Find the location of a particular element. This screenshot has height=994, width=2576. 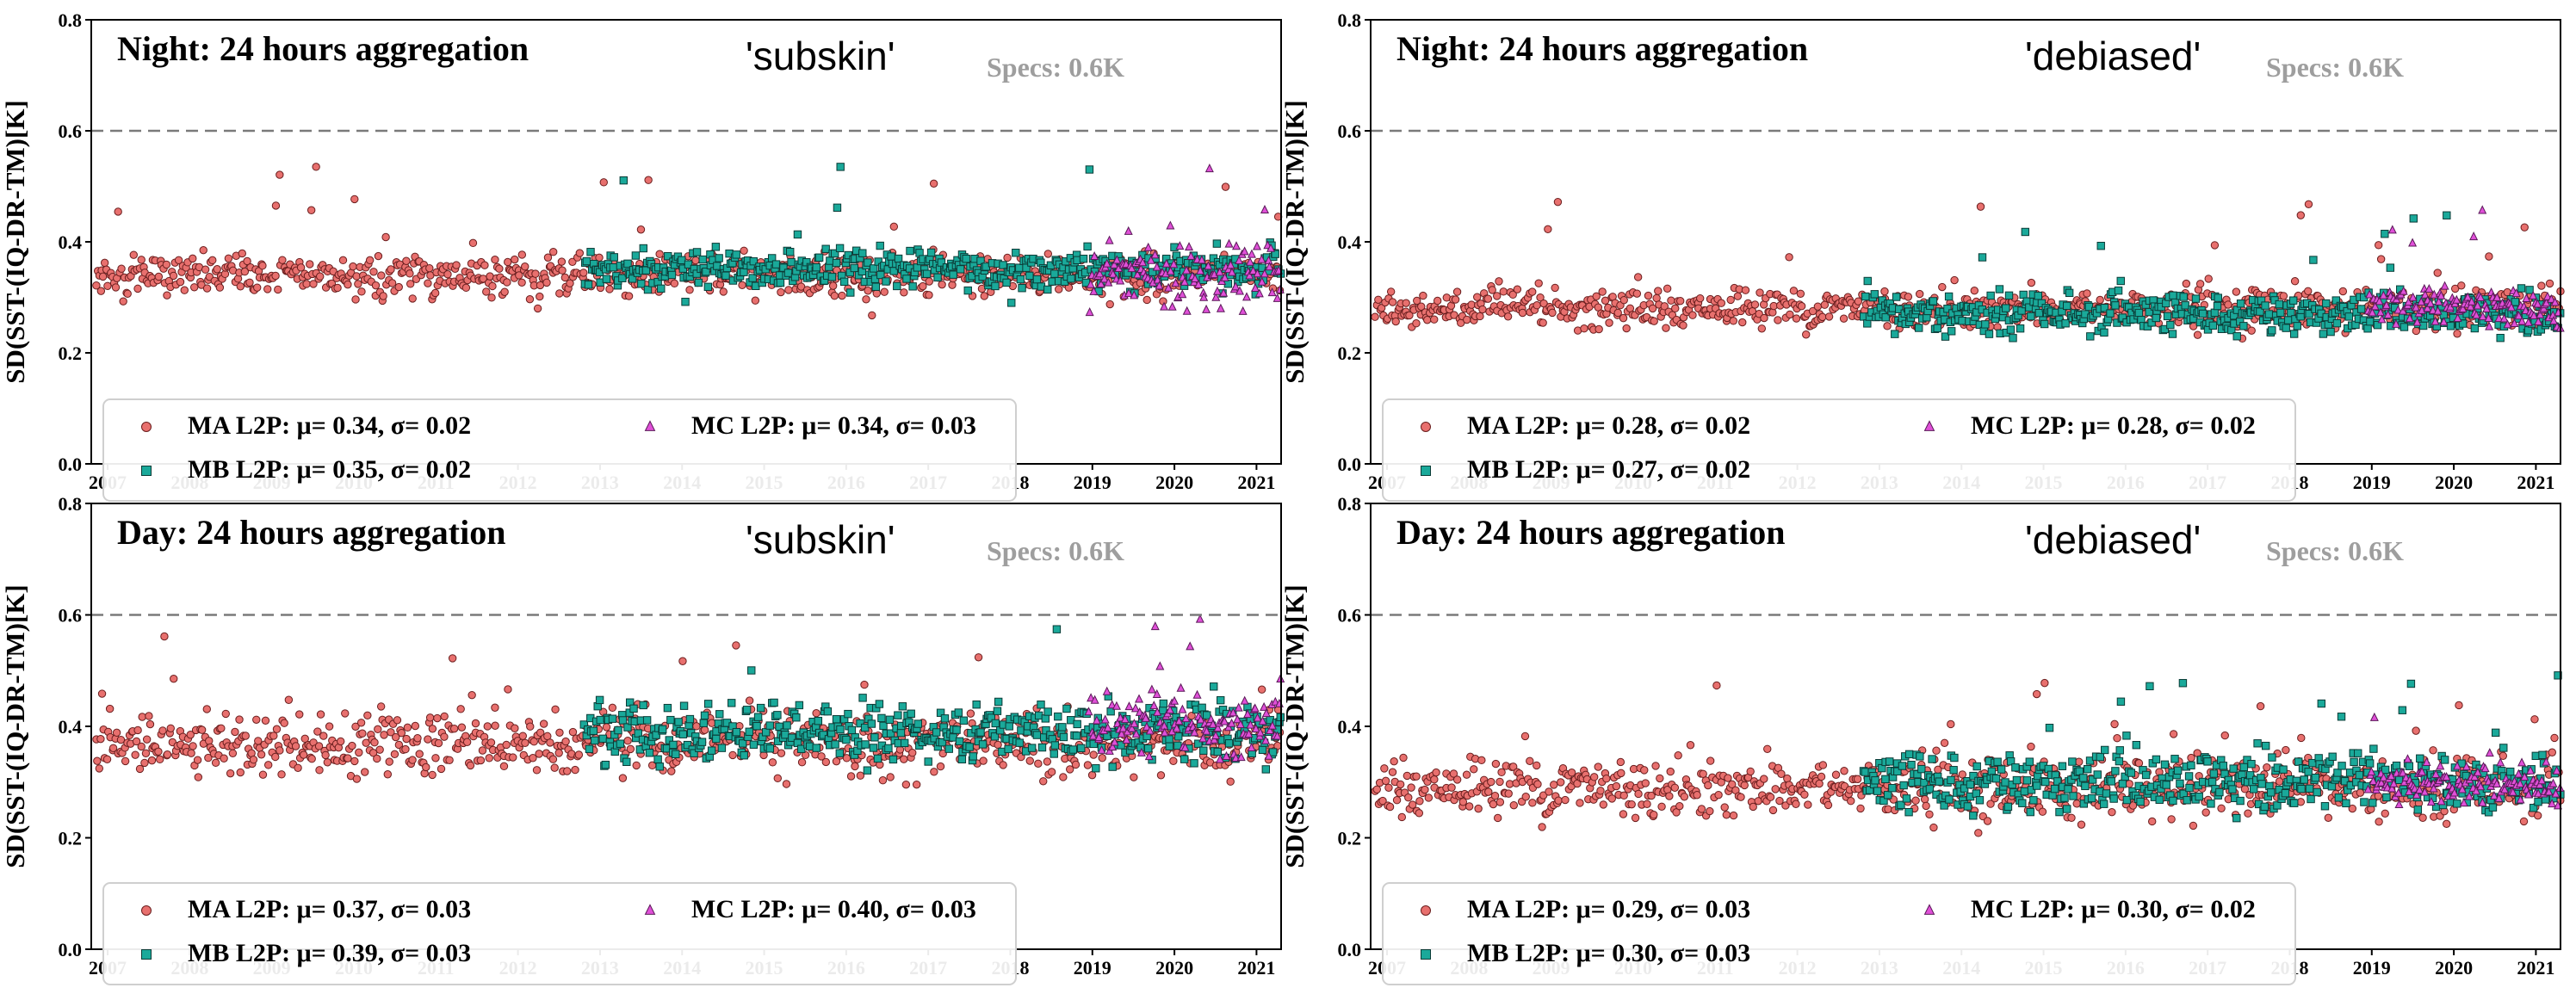

y-tick-label: 0.2 is located at coordinates (71, 838).